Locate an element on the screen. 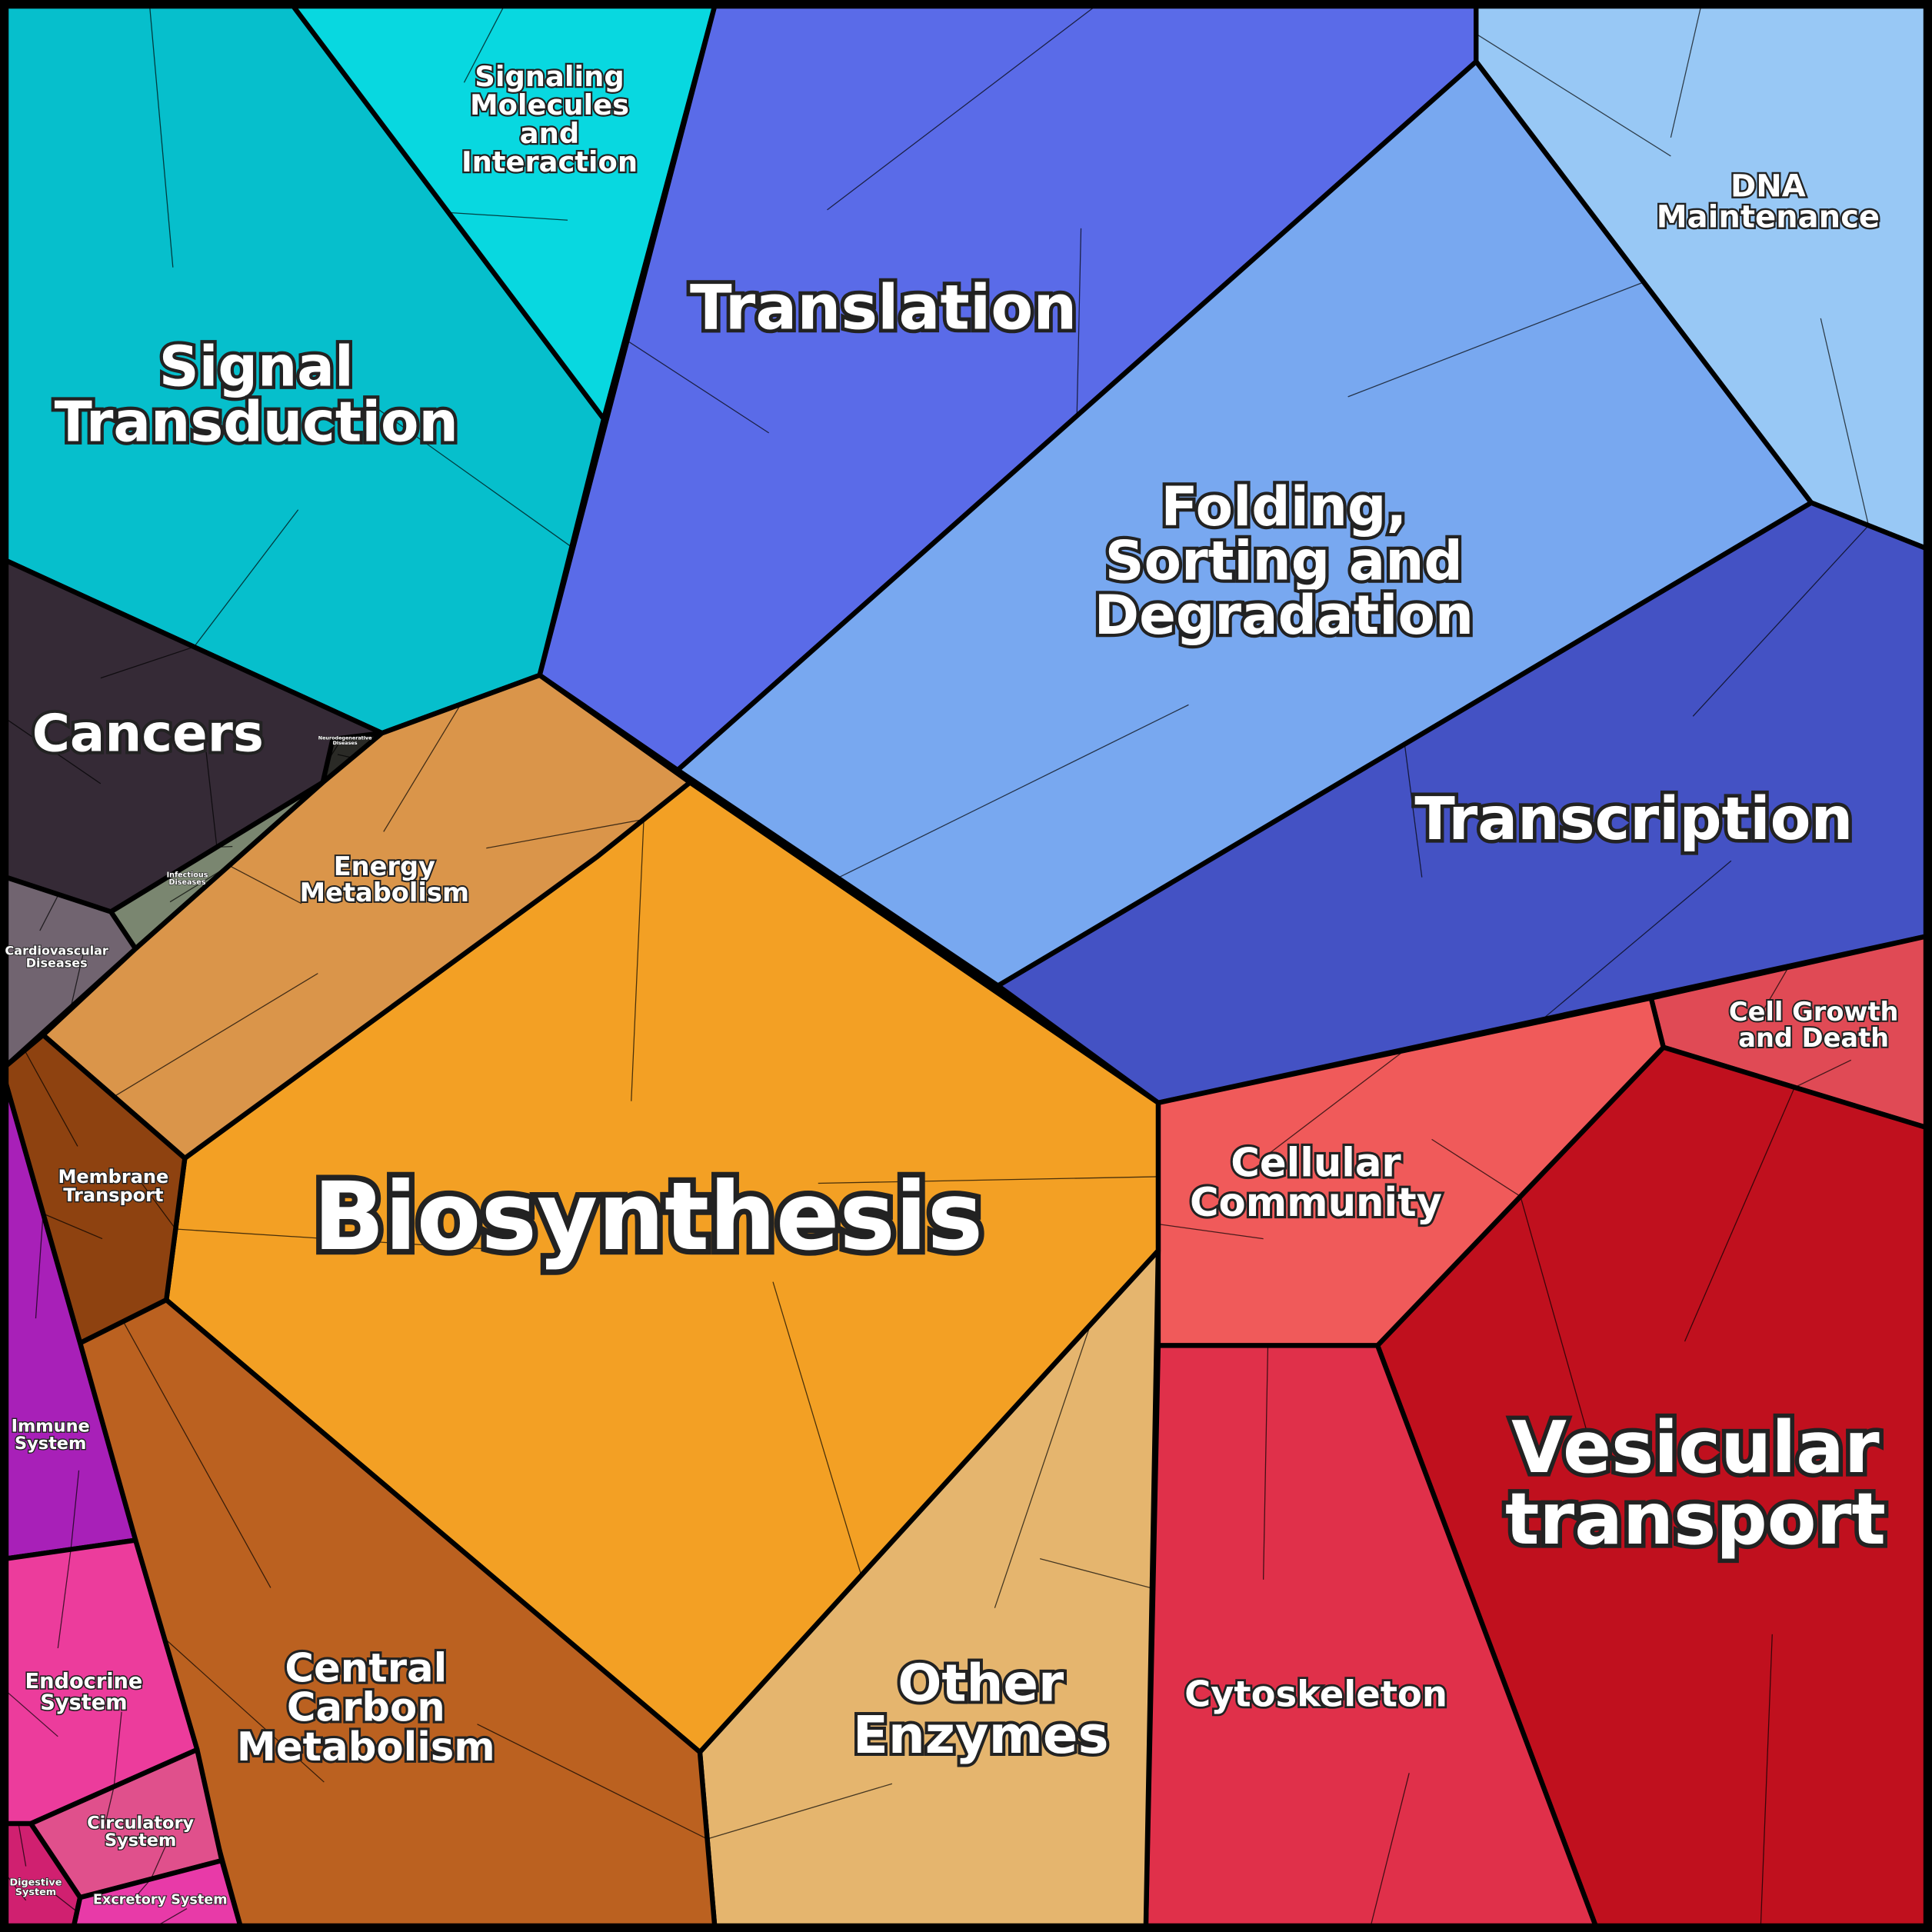 Image resolution: width=1932 pixels, height=1932 pixels. region-label: Cardiovascular is located at coordinates (56, 950).